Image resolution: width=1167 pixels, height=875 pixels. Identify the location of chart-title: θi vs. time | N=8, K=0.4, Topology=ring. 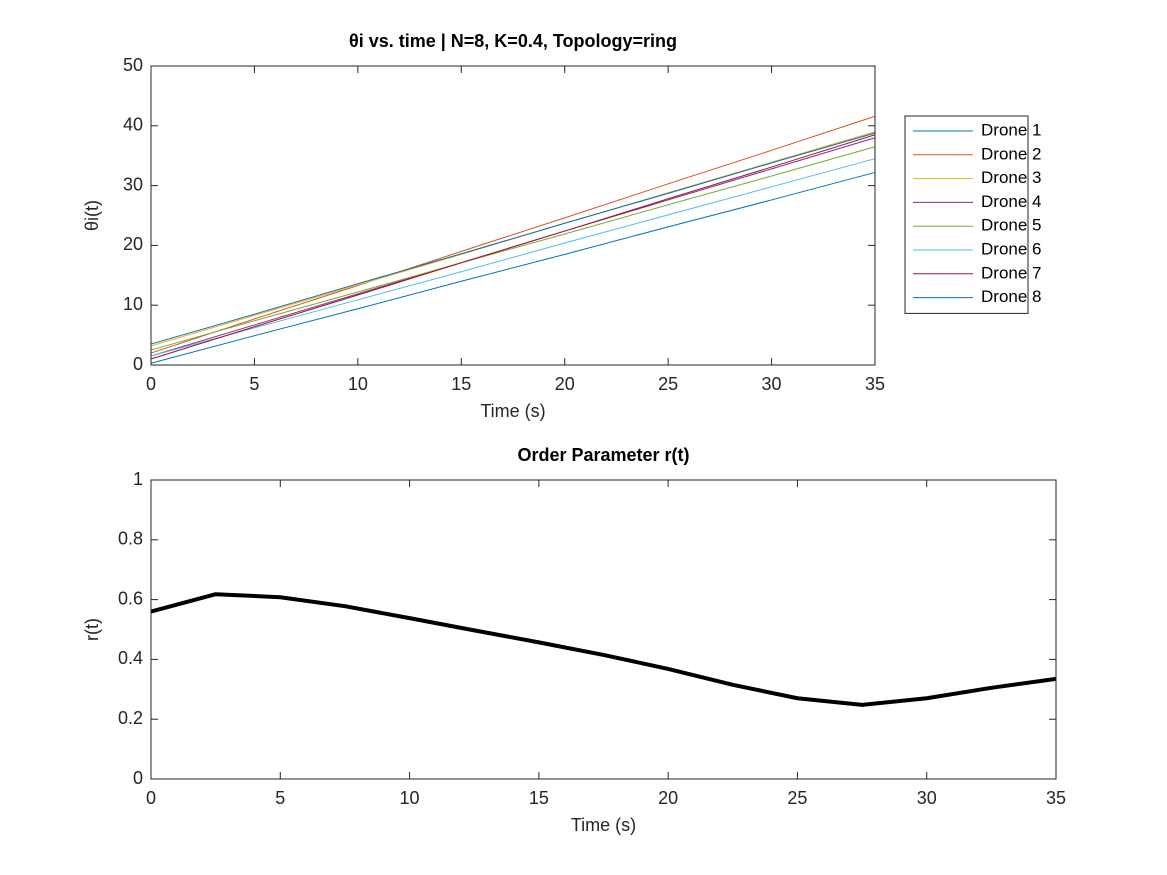
(513, 41).